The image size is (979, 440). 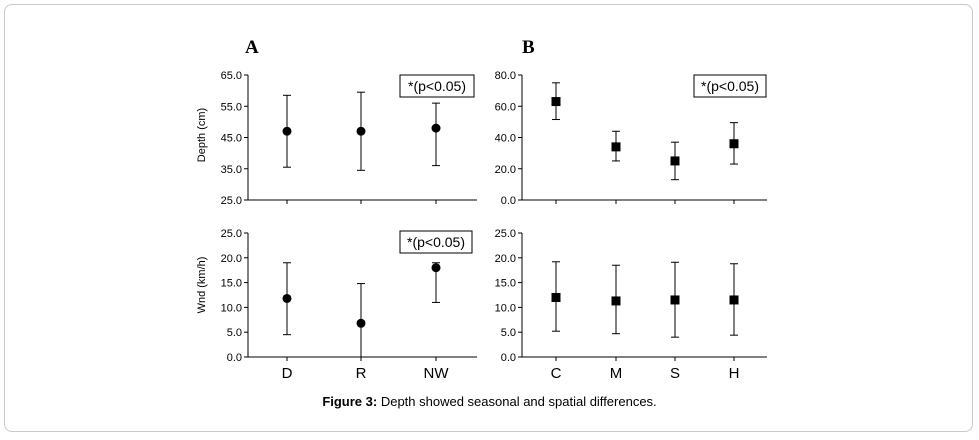 I want to click on b-annotation-box, so click(x=730, y=86).